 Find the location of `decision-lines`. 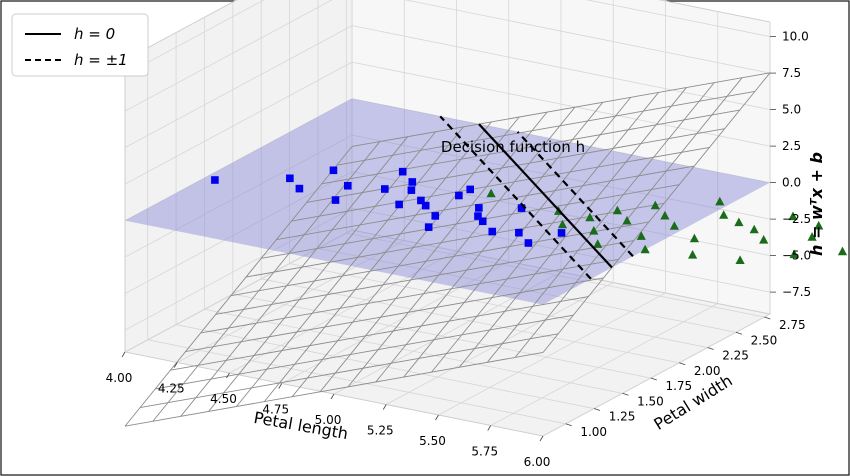

decision-lines is located at coordinates (536, 197).